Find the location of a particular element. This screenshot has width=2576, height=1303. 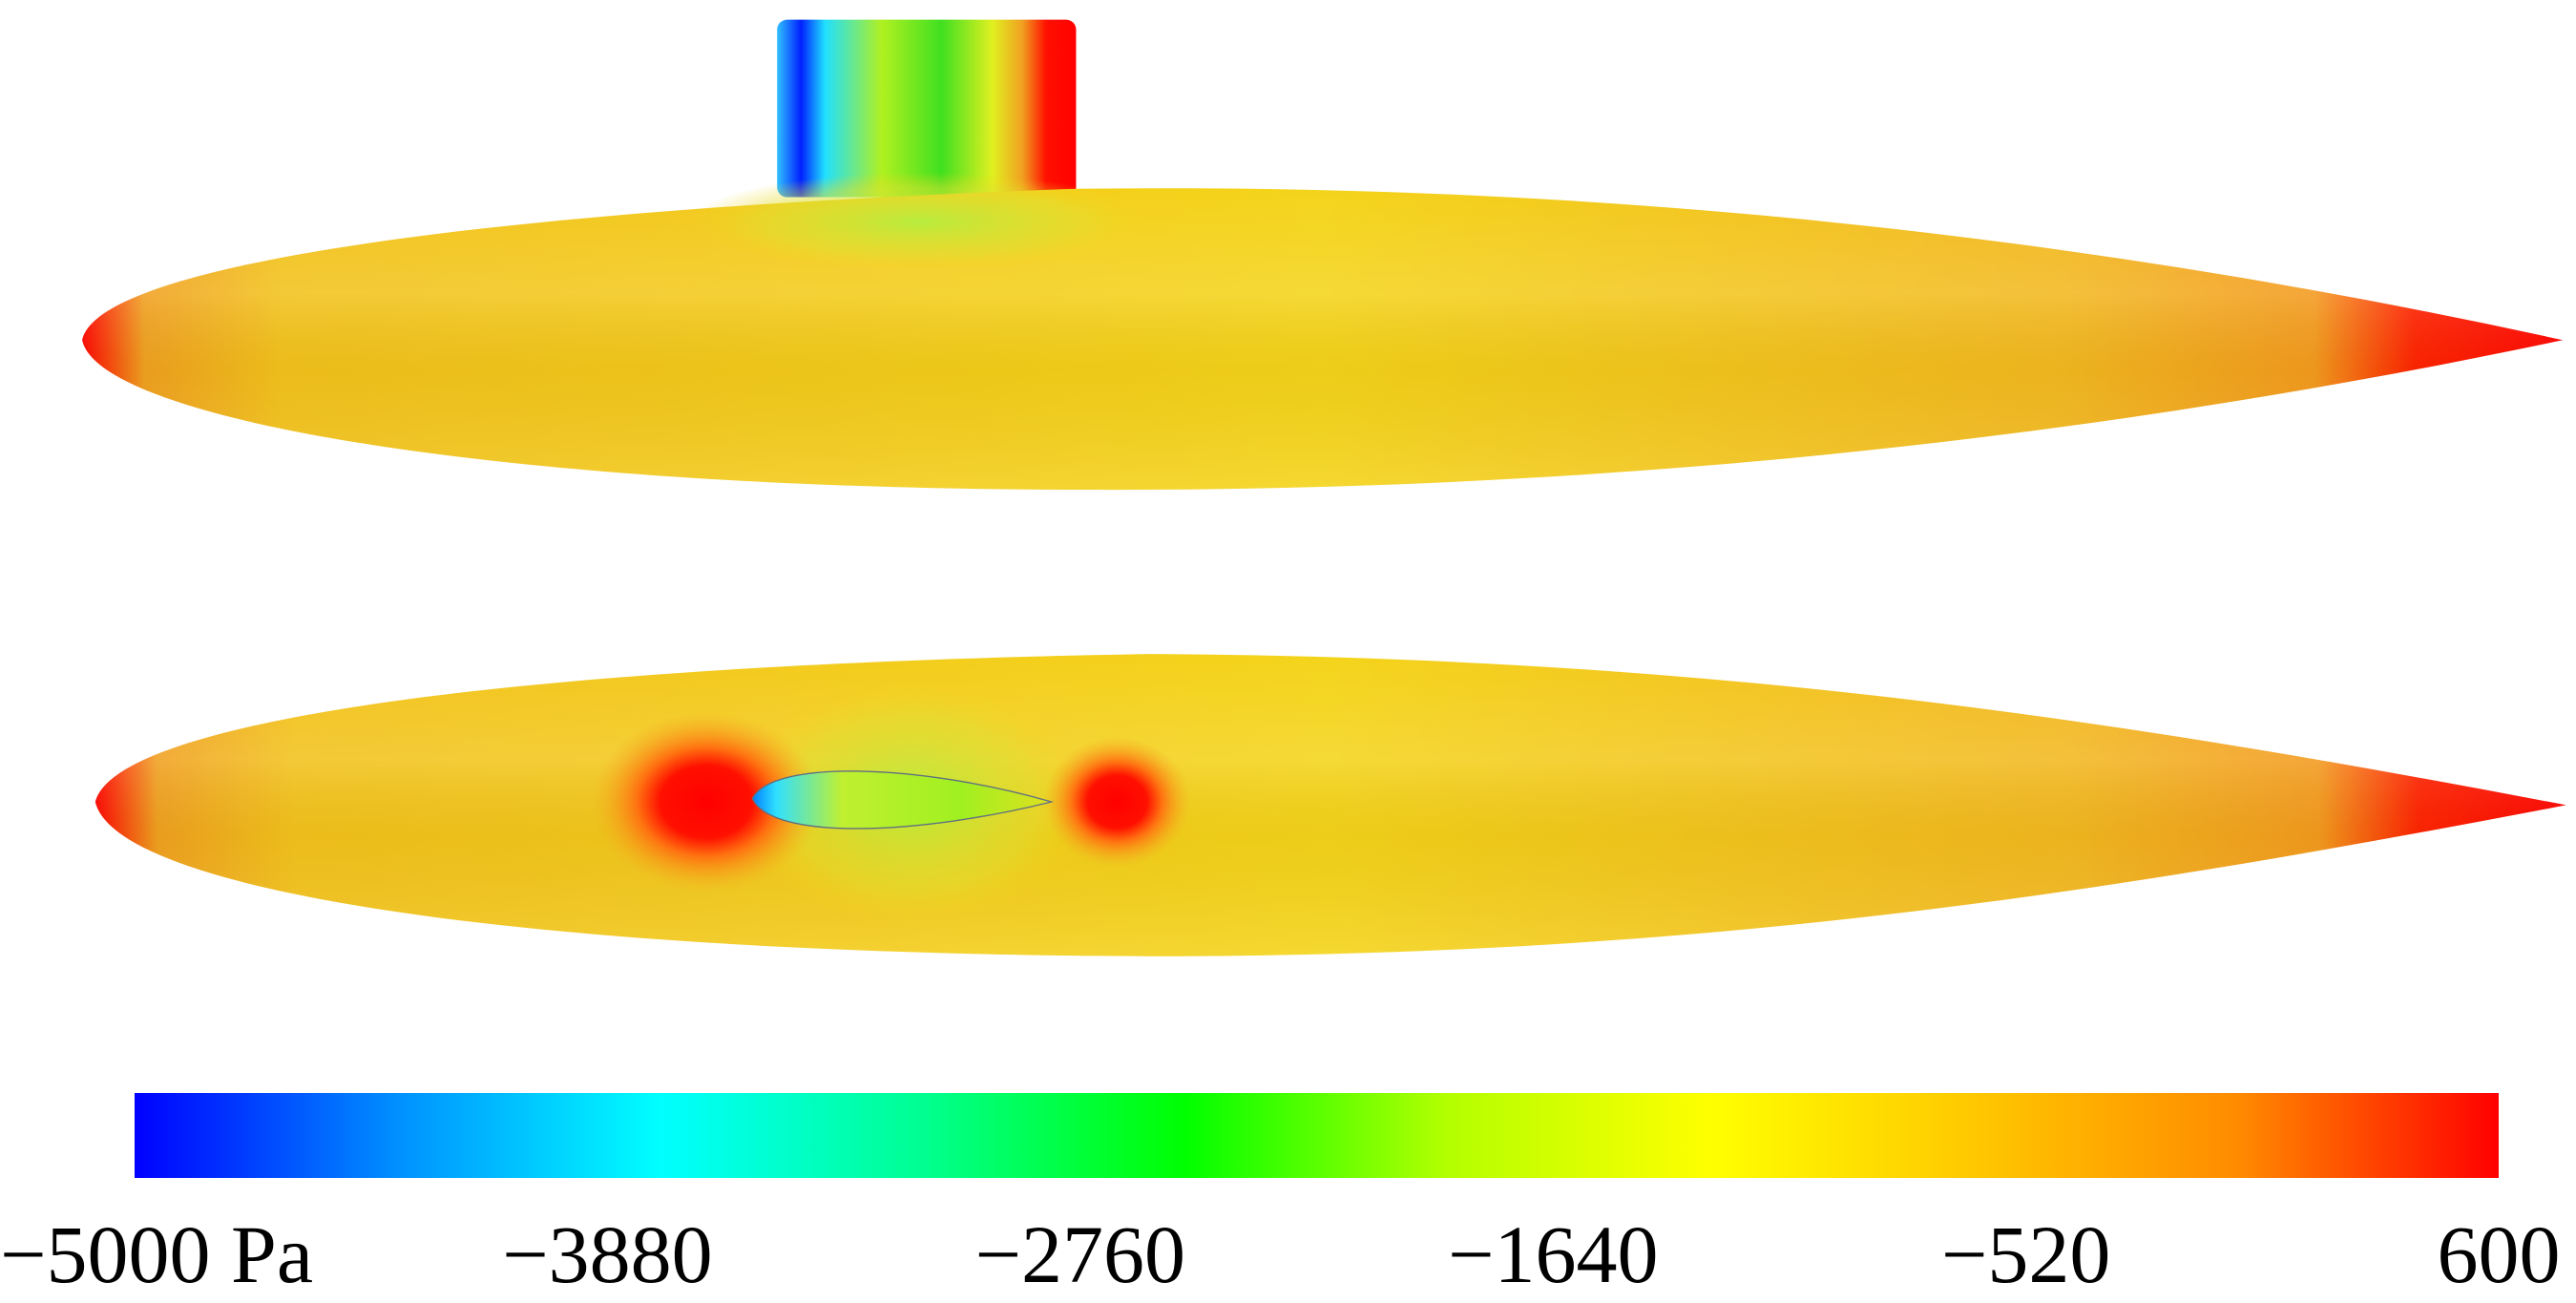

tick-label: −5000 Pa is located at coordinates (156, 1254).